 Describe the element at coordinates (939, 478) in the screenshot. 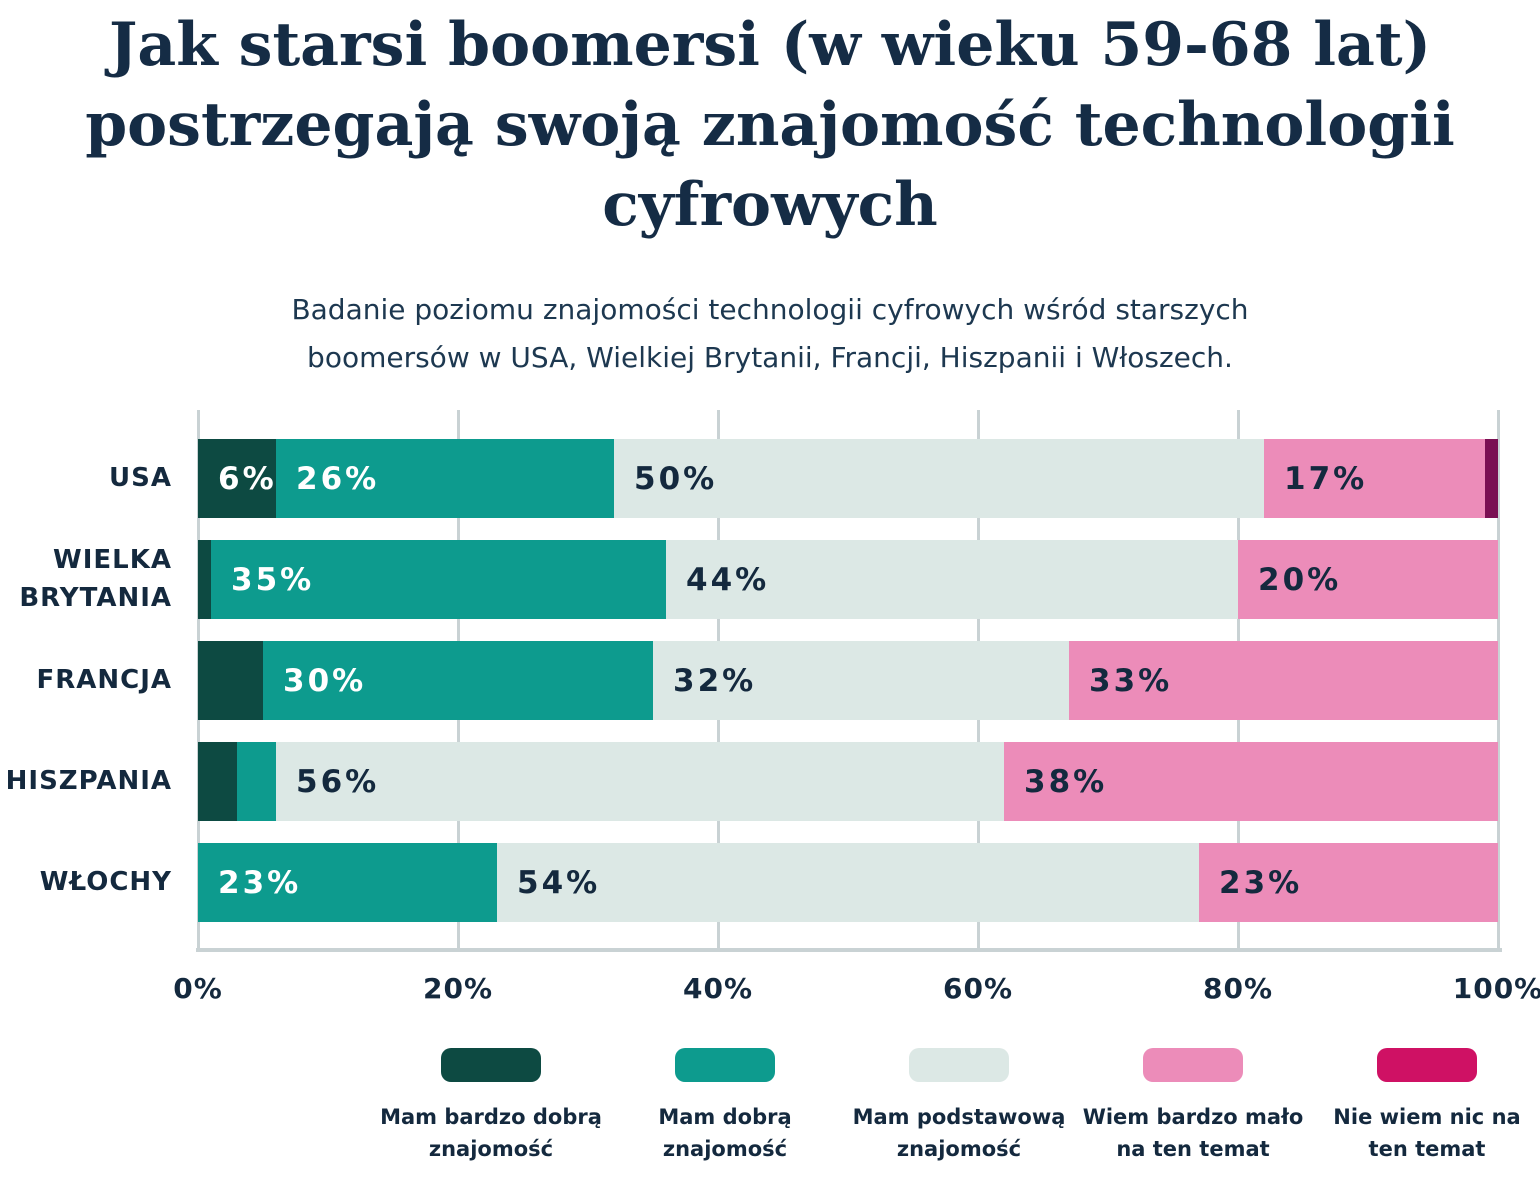

I see `bar-segment: 50%` at that location.